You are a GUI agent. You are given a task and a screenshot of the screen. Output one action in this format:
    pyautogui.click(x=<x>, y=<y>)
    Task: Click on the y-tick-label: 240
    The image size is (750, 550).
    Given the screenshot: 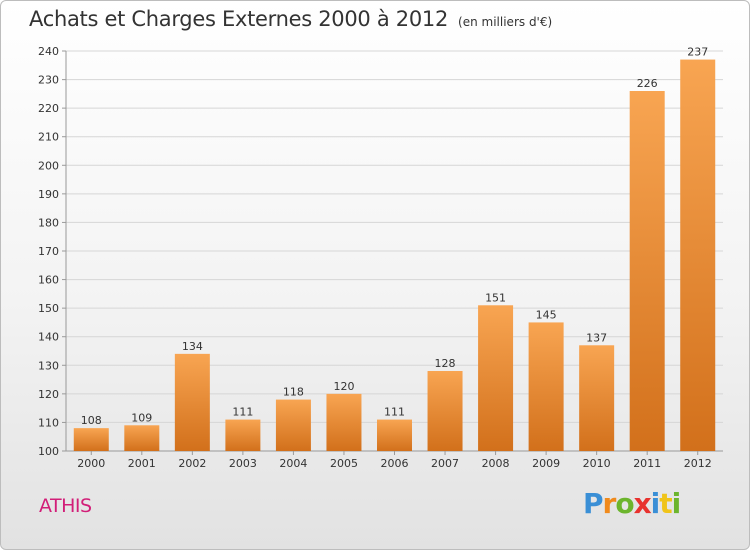 What is the action you would take?
    pyautogui.click(x=48, y=51)
    